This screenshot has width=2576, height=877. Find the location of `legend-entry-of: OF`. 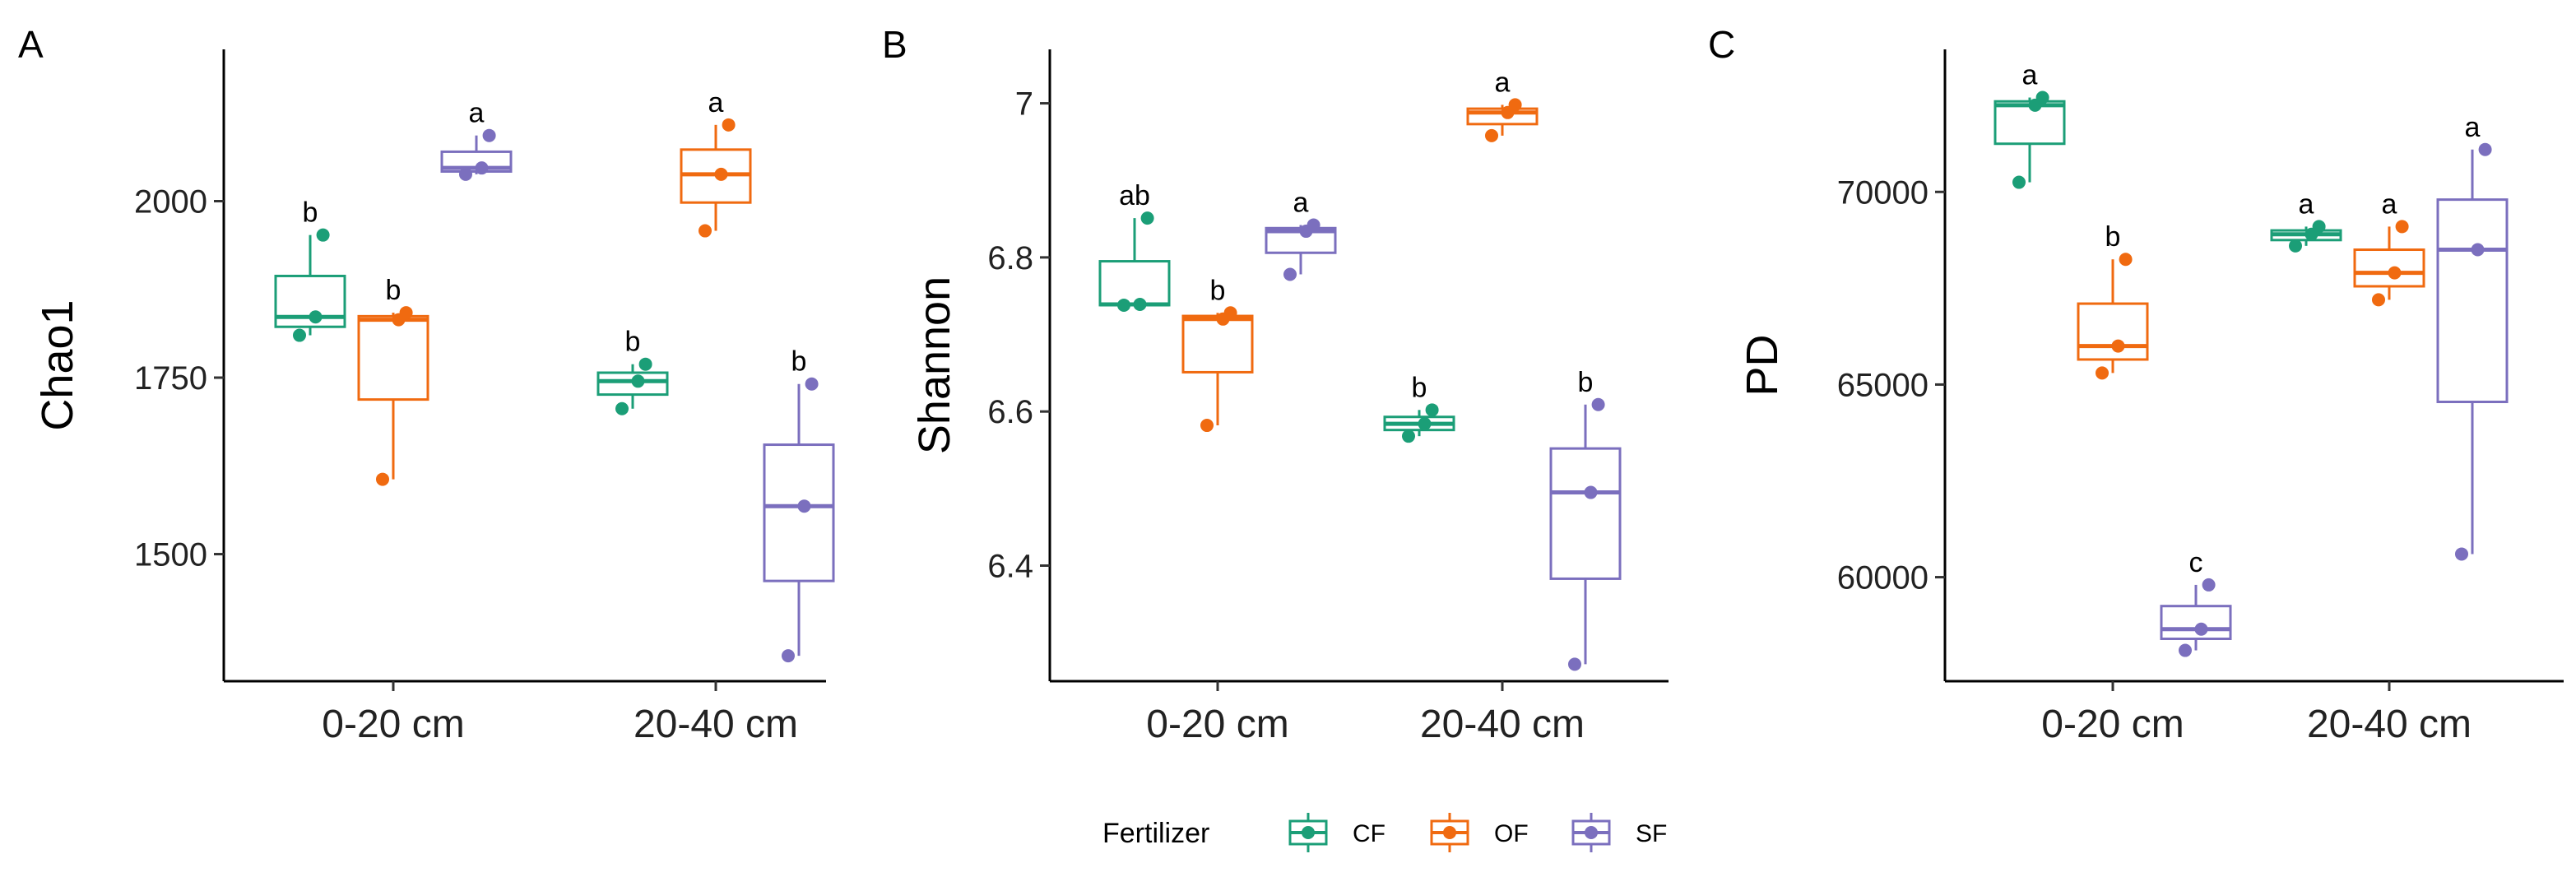

legend-entry-of: OF is located at coordinates (1479, 832).